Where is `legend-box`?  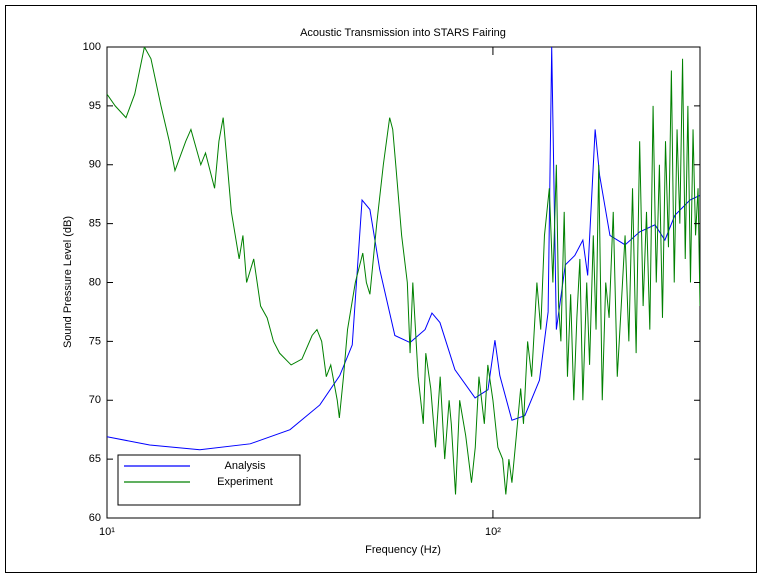
legend-box is located at coordinates (209, 480).